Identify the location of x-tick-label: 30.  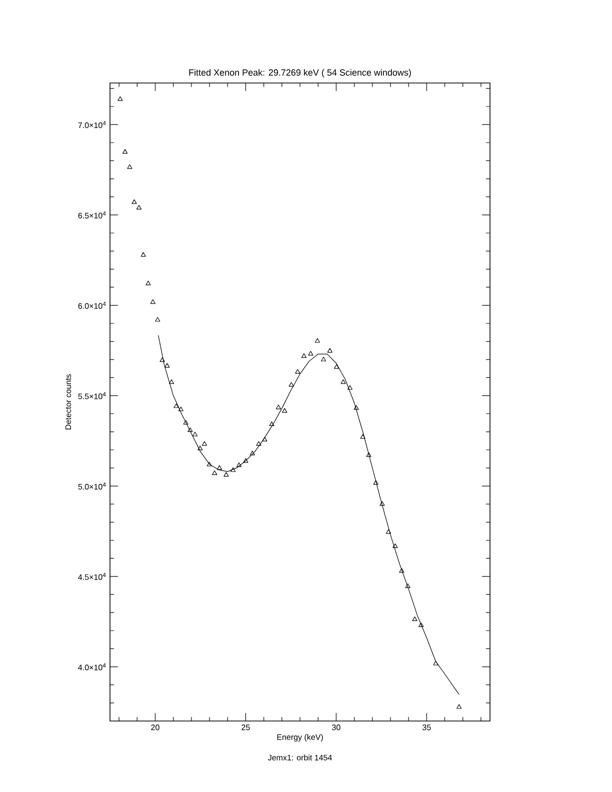
(336, 727).